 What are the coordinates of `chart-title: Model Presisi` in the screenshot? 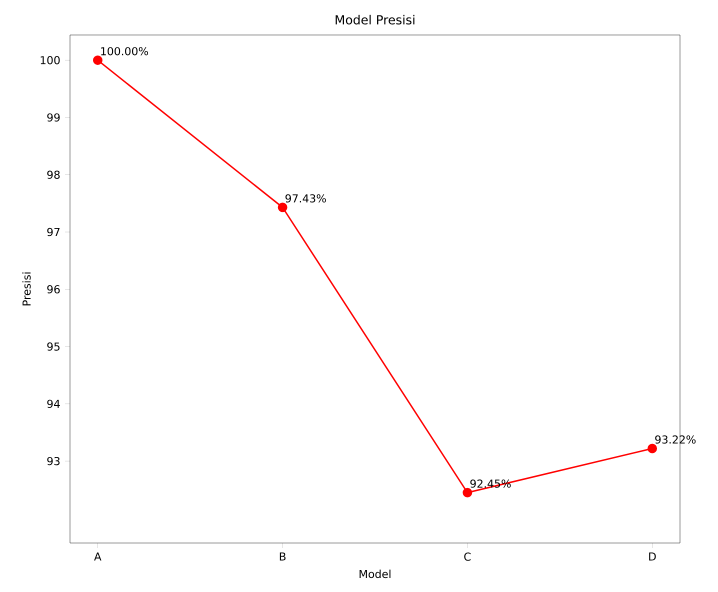 It's located at (375, 19).